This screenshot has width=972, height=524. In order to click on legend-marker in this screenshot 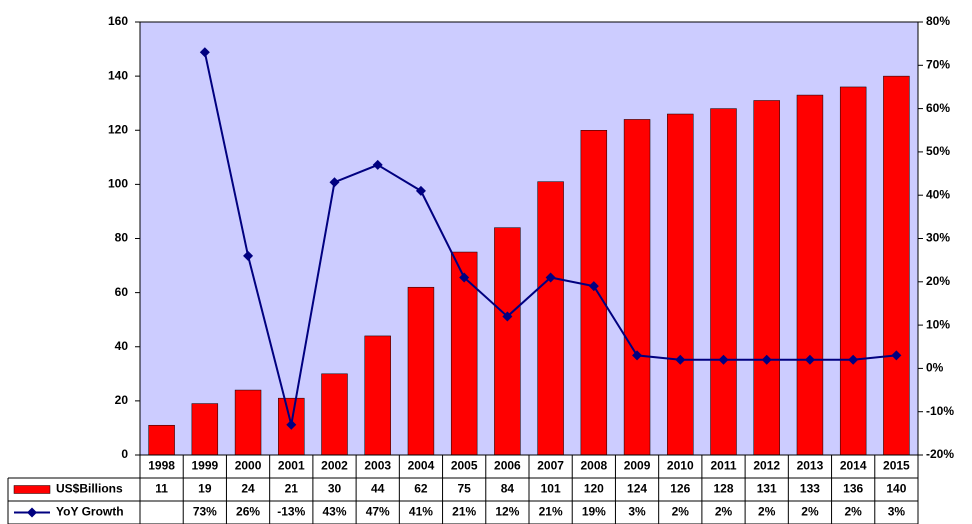, I will do `click(32, 512)`.